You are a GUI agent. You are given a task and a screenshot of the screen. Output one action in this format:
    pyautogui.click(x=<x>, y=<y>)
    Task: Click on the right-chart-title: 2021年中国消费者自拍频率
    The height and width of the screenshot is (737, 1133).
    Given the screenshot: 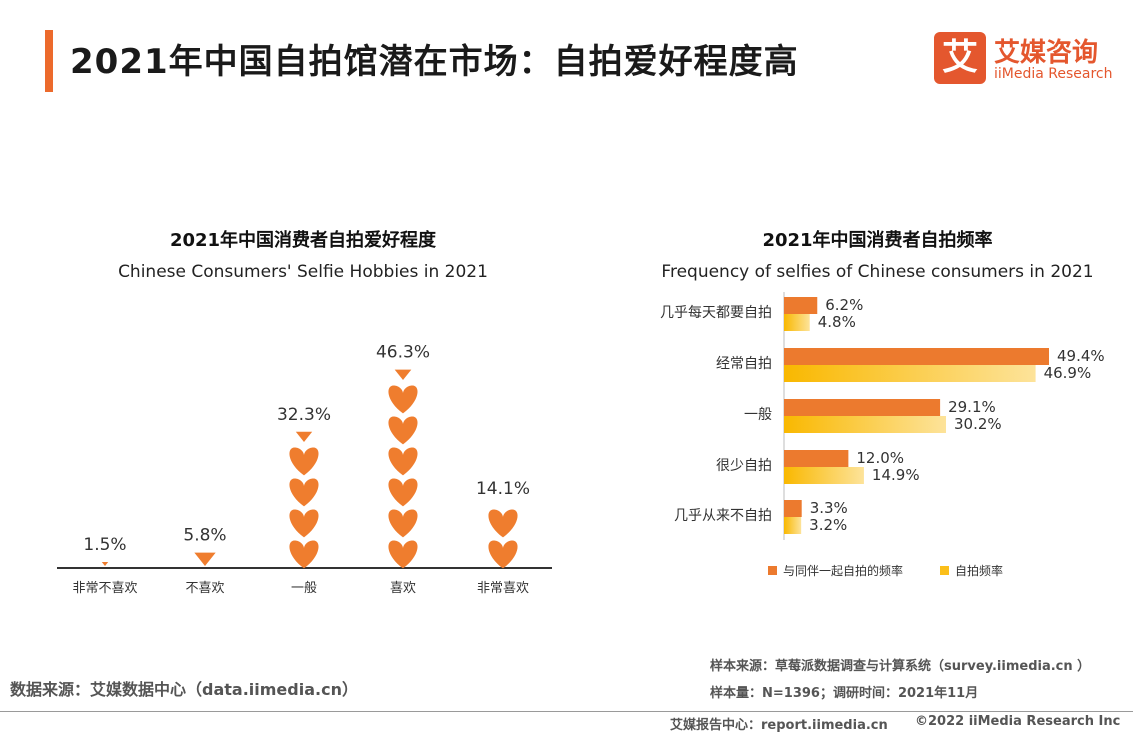 What is the action you would take?
    pyautogui.click(x=877, y=240)
    